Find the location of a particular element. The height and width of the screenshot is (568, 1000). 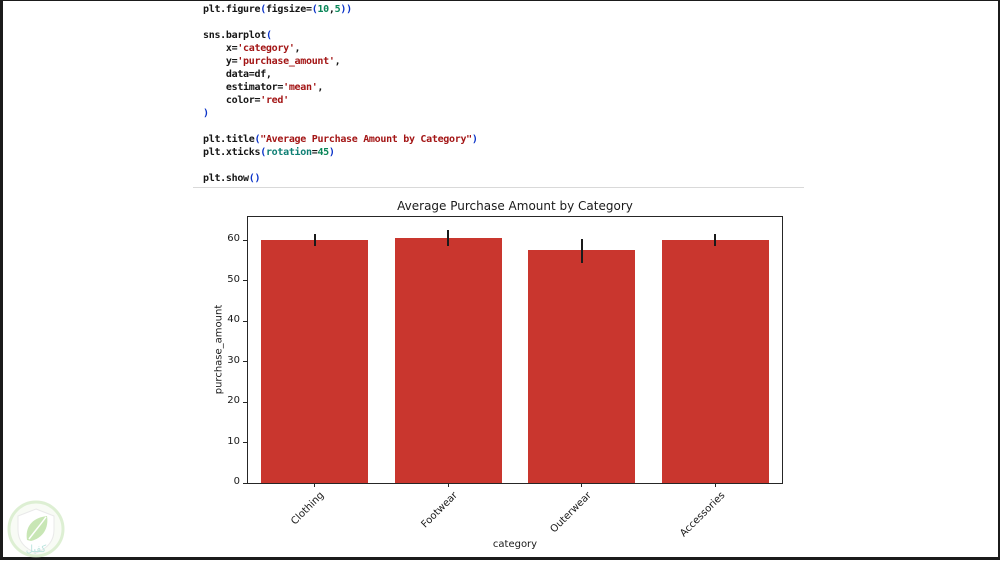

code-line: plt.figure(figsize=(10,5)) is located at coordinates (277, 9).